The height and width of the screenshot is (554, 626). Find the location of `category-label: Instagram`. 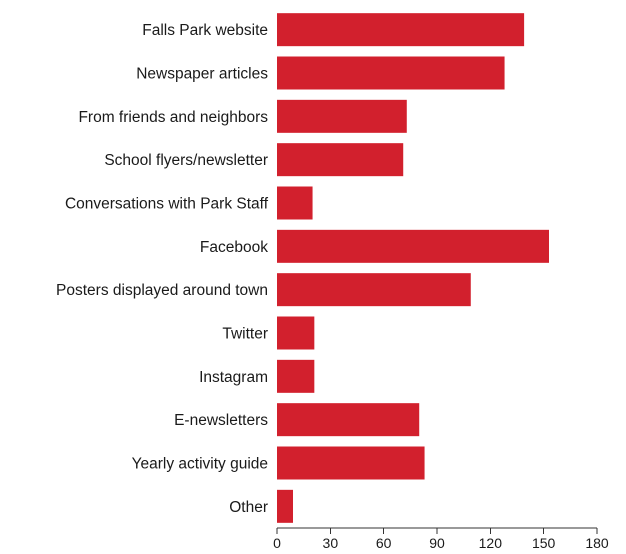

category-label: Instagram is located at coordinates (233, 377).